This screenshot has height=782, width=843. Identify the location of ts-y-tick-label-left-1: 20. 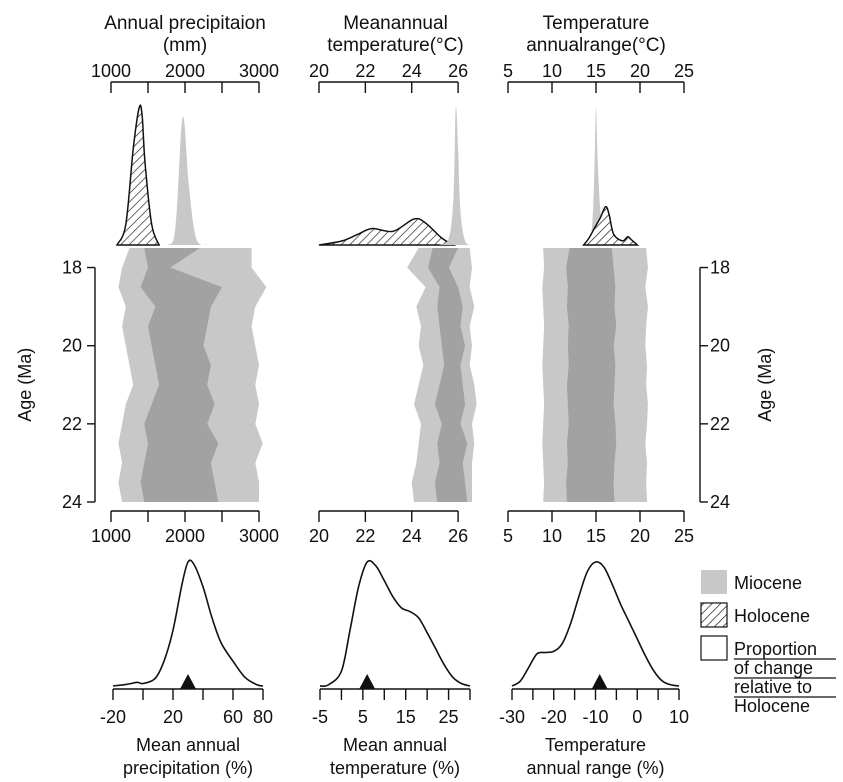
(72, 346).